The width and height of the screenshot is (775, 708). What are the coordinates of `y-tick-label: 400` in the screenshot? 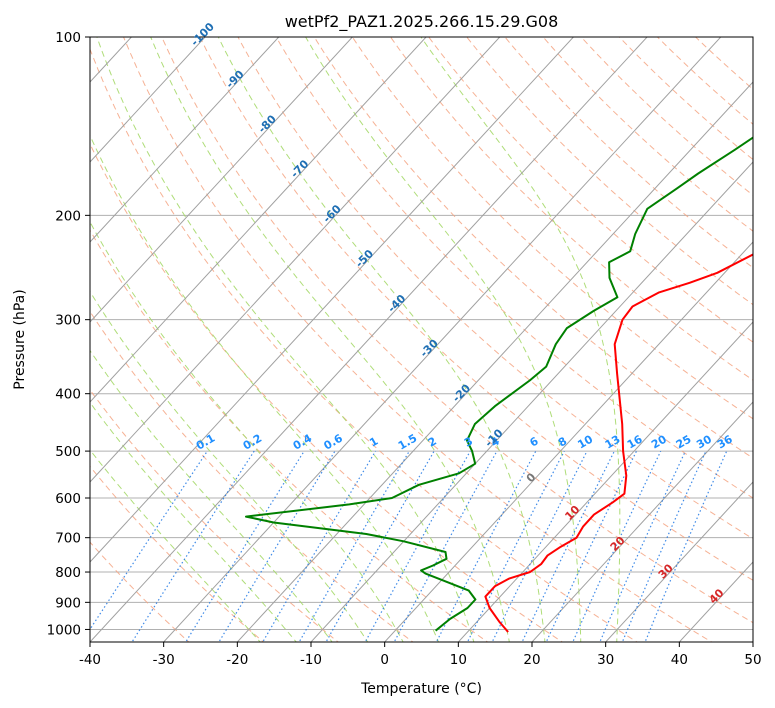 It's located at (68, 395).